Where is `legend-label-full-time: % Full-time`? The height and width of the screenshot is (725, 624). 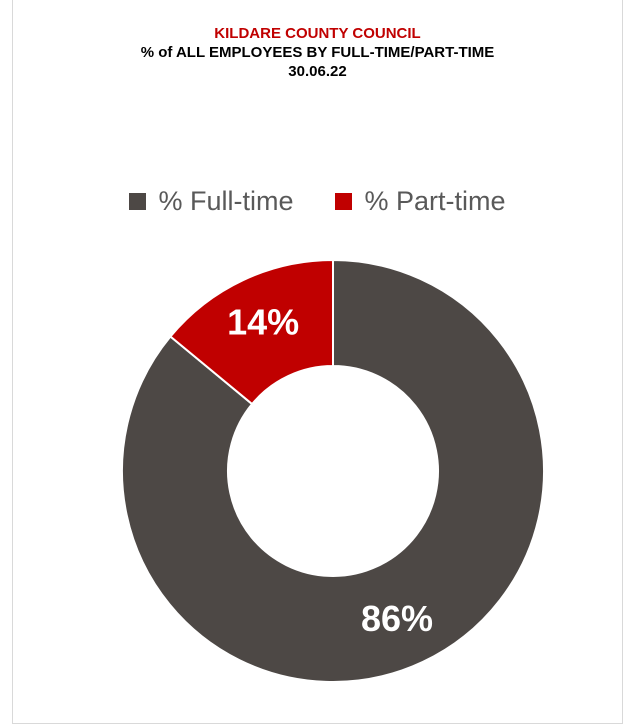
legend-label-full-time: % Full-time is located at coordinates (226, 201).